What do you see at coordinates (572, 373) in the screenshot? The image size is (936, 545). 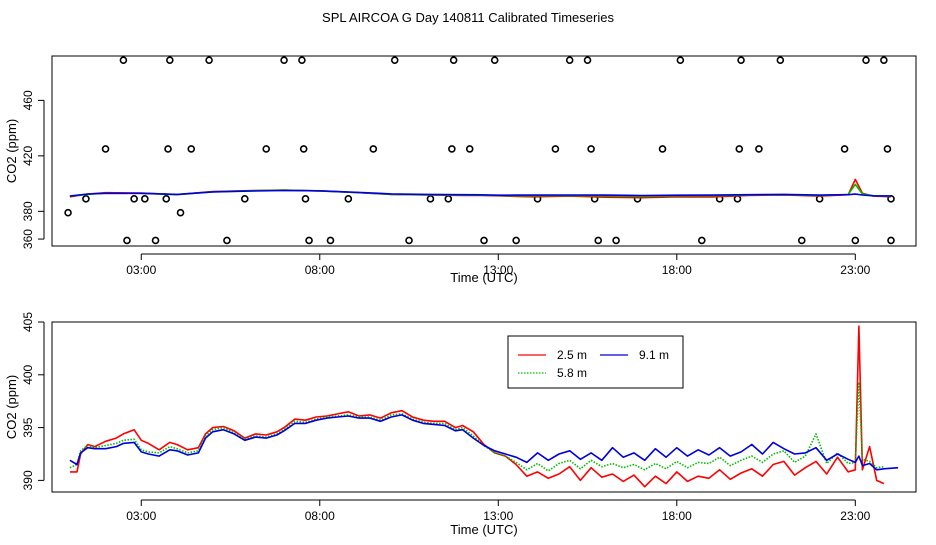 I see `legend-label-5-8m: 5.8 m` at bounding box center [572, 373].